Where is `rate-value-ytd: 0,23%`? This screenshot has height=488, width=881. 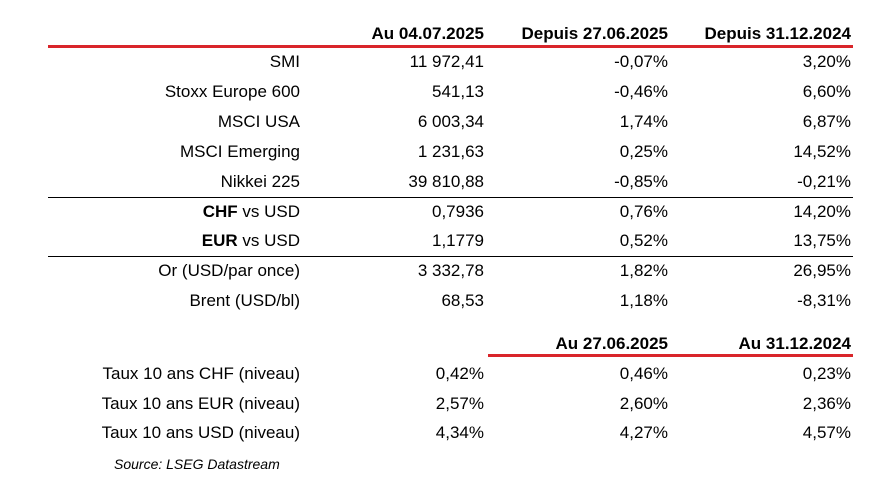 rate-value-ytd: 0,23% is located at coordinates (826, 373).